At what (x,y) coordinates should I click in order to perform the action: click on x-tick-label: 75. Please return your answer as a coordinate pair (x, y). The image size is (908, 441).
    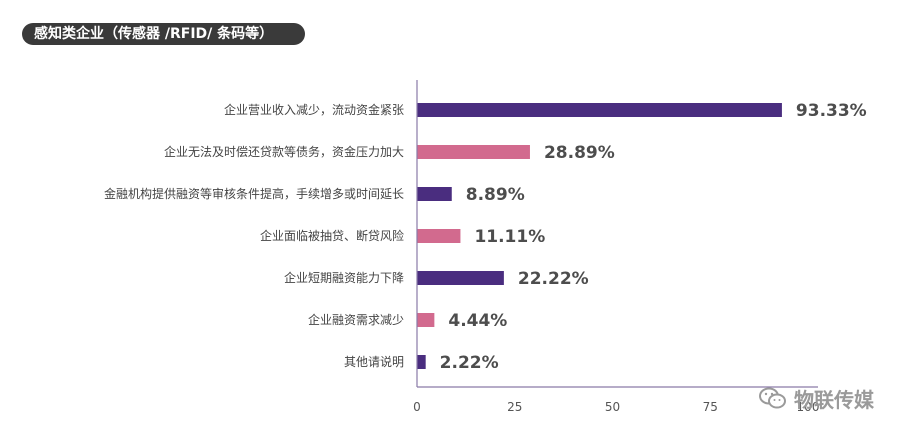
    Looking at the image, I should click on (710, 407).